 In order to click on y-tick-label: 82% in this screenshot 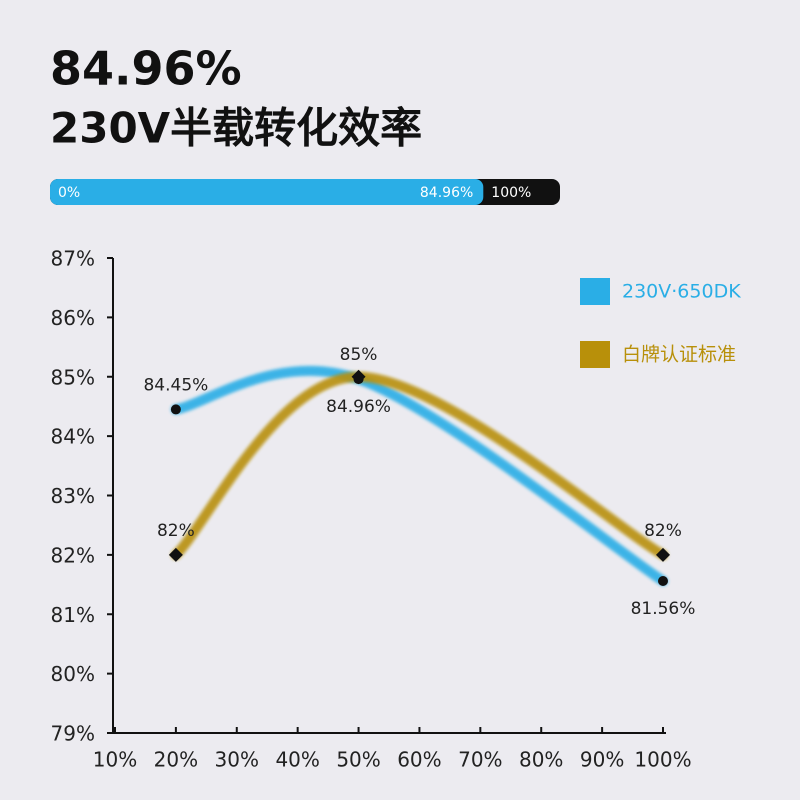, I will do `click(73, 555)`.